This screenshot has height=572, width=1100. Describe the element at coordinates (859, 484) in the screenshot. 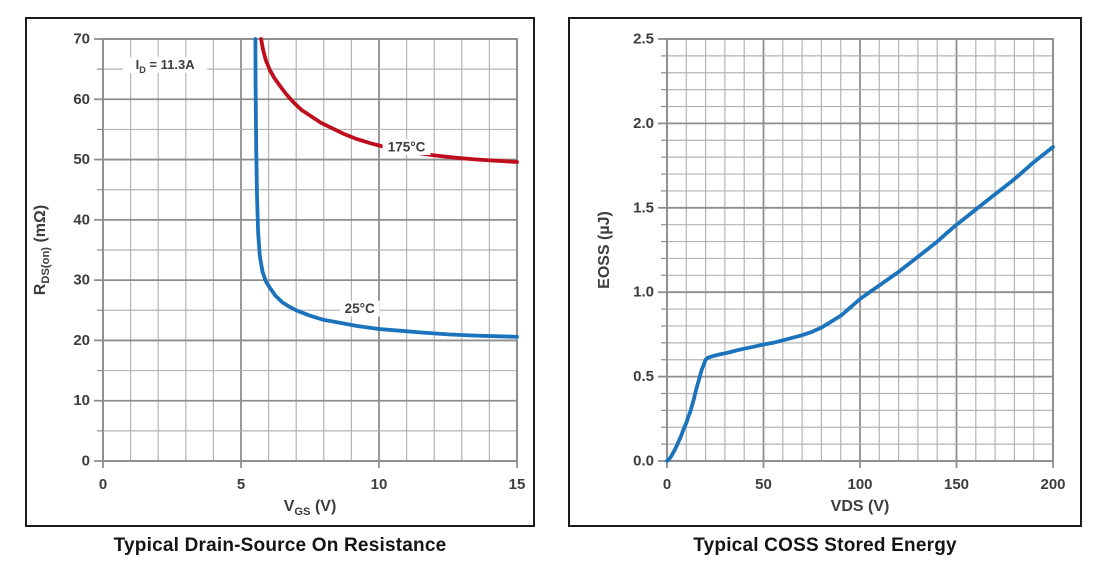

I see `x-tick-label: 100` at that location.